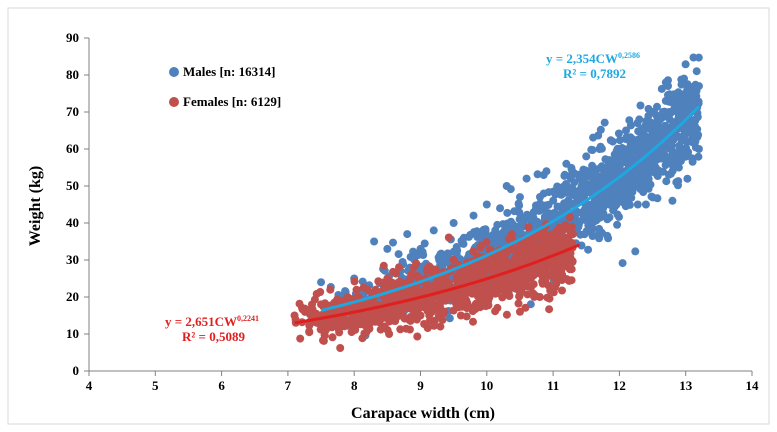 The height and width of the screenshot is (432, 777). I want to click on females-fit-equation: y = 2,651CW0,2241, so click(212, 321).